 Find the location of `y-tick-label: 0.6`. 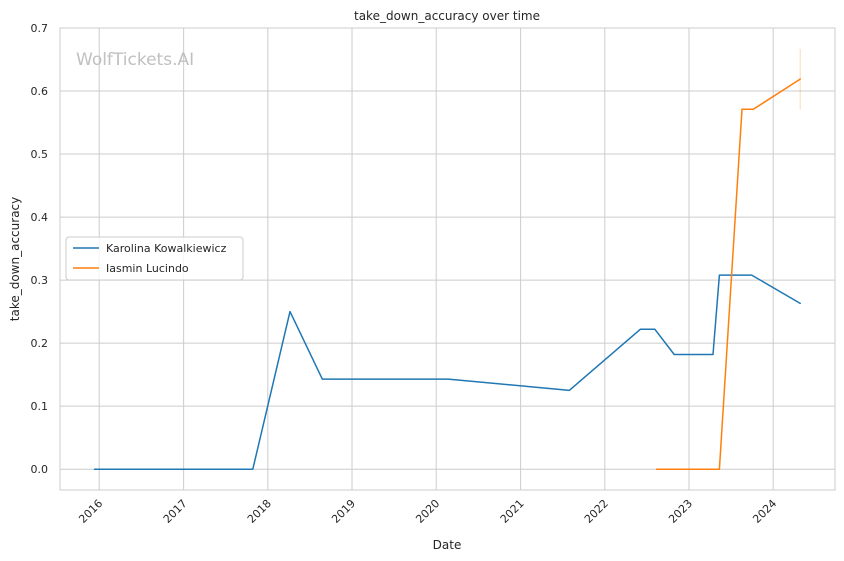

y-tick-label: 0.6 is located at coordinates (40, 91).